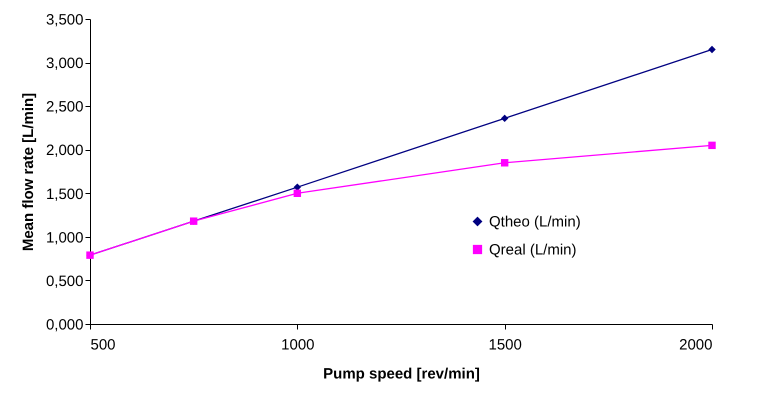 This screenshot has height=416, width=777. What do you see at coordinates (65, 194) in the screenshot?
I see `y-tick-label: 1,500` at bounding box center [65, 194].